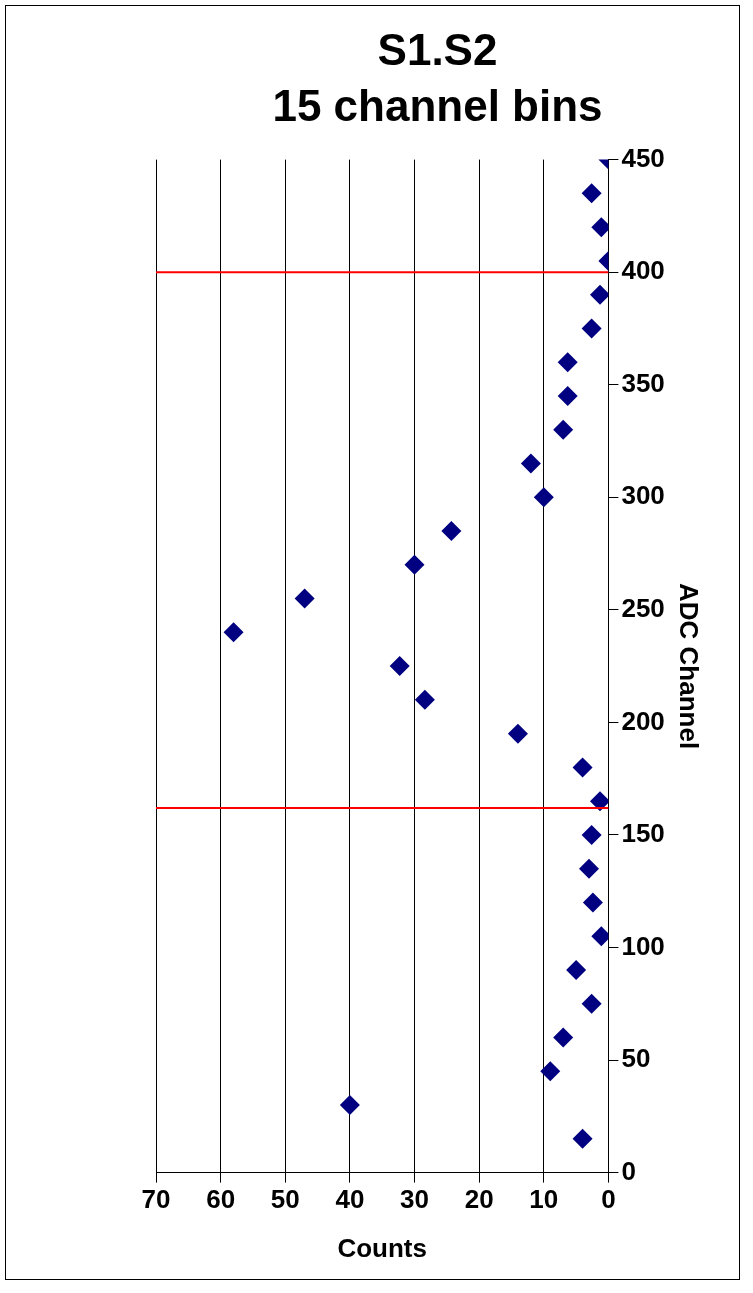 The image size is (753, 1293). Describe the element at coordinates (643, 382) in the screenshot. I see `y-tick-label: 350` at that location.